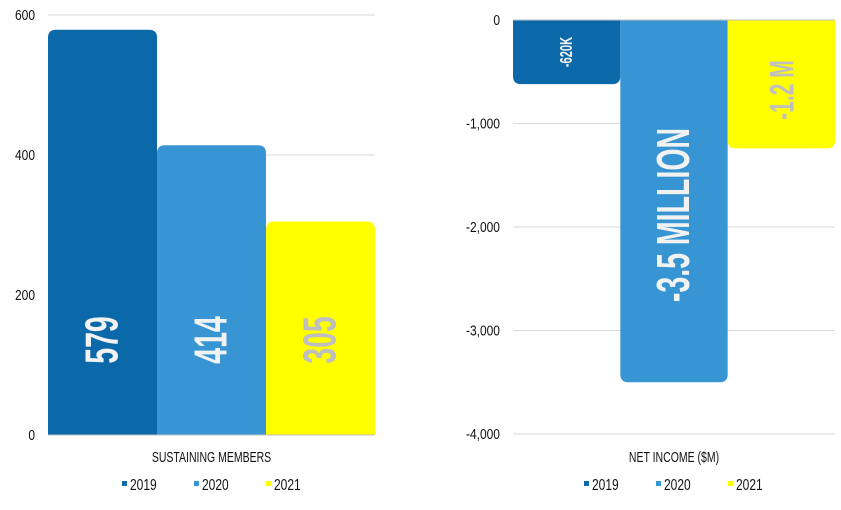 This screenshot has width=841, height=510. What do you see at coordinates (25, 155) in the screenshot?
I see `y-tick-label: 400` at bounding box center [25, 155].